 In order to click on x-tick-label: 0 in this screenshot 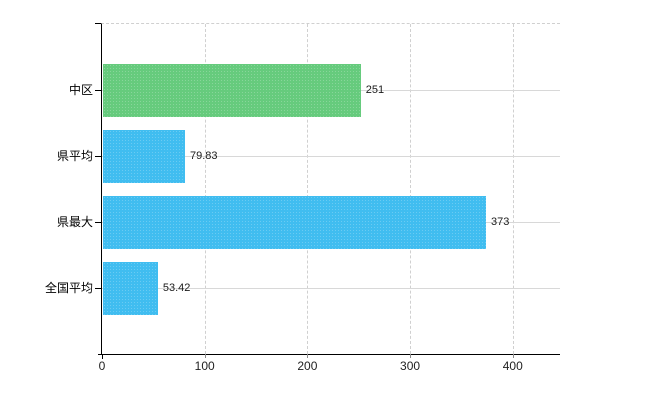, I will do `click(102, 366)`.